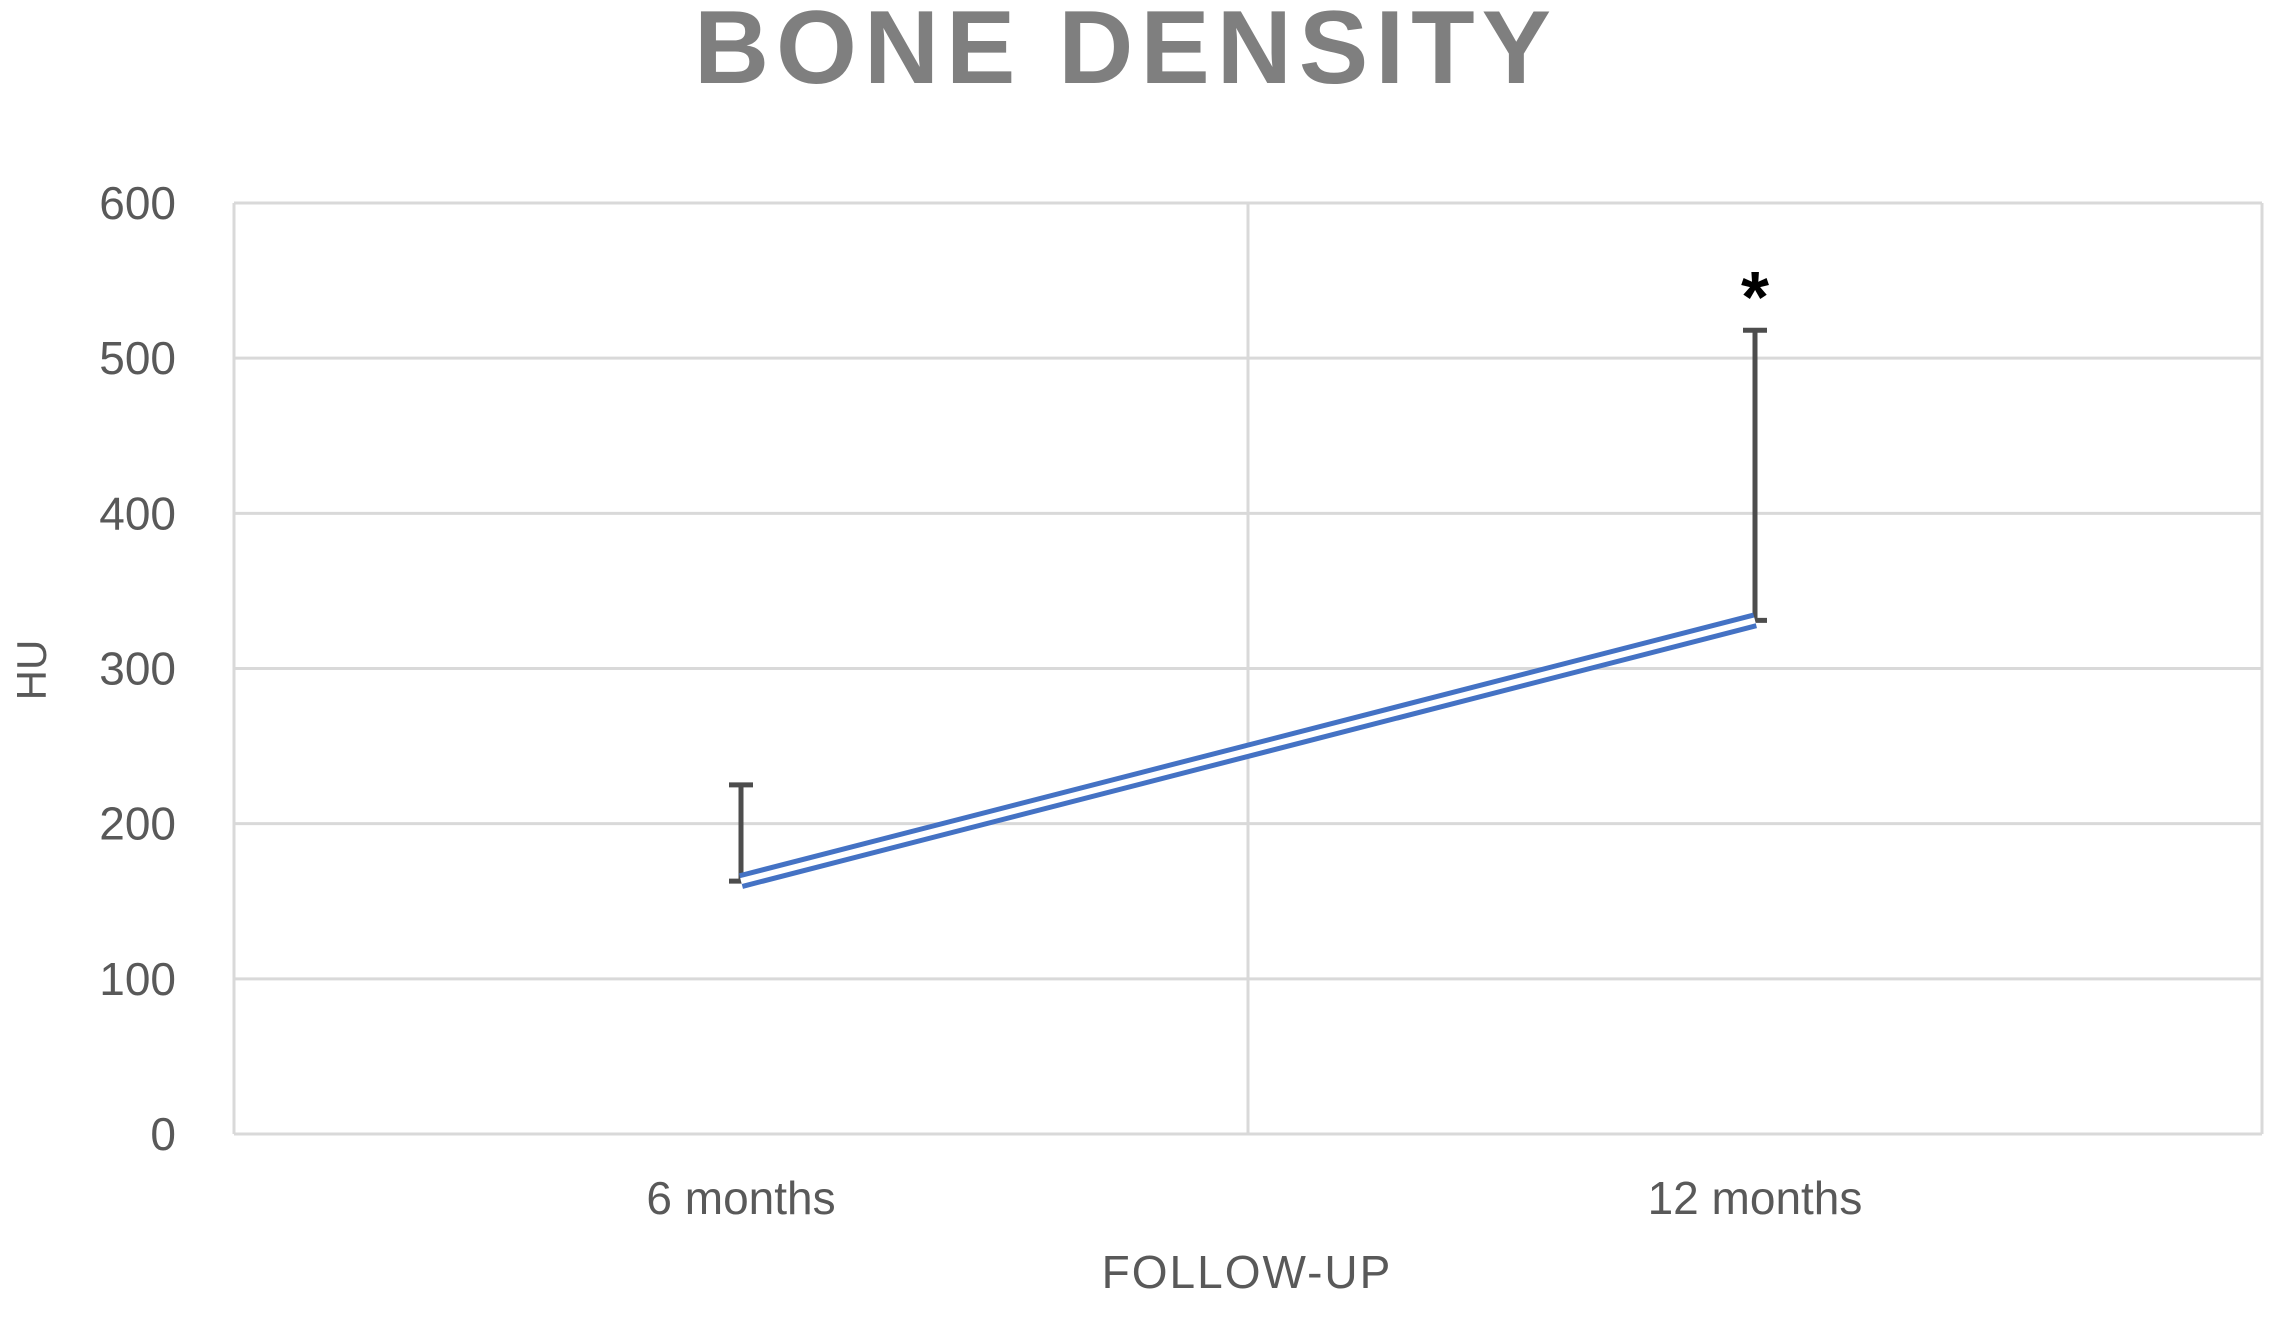  What do you see at coordinates (137, 513) in the screenshot?
I see `y-tick-label: 400` at bounding box center [137, 513].